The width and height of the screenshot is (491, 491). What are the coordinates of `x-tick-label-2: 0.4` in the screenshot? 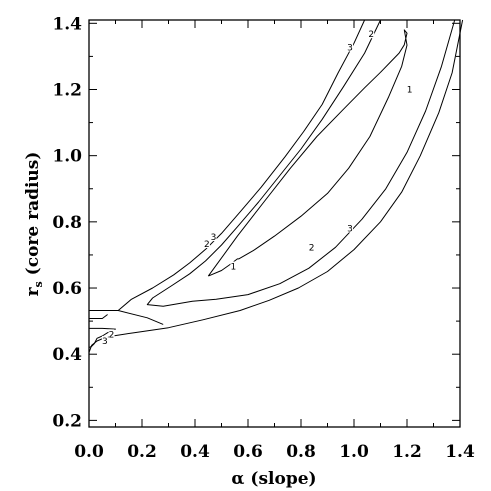 It's located at (195, 452).